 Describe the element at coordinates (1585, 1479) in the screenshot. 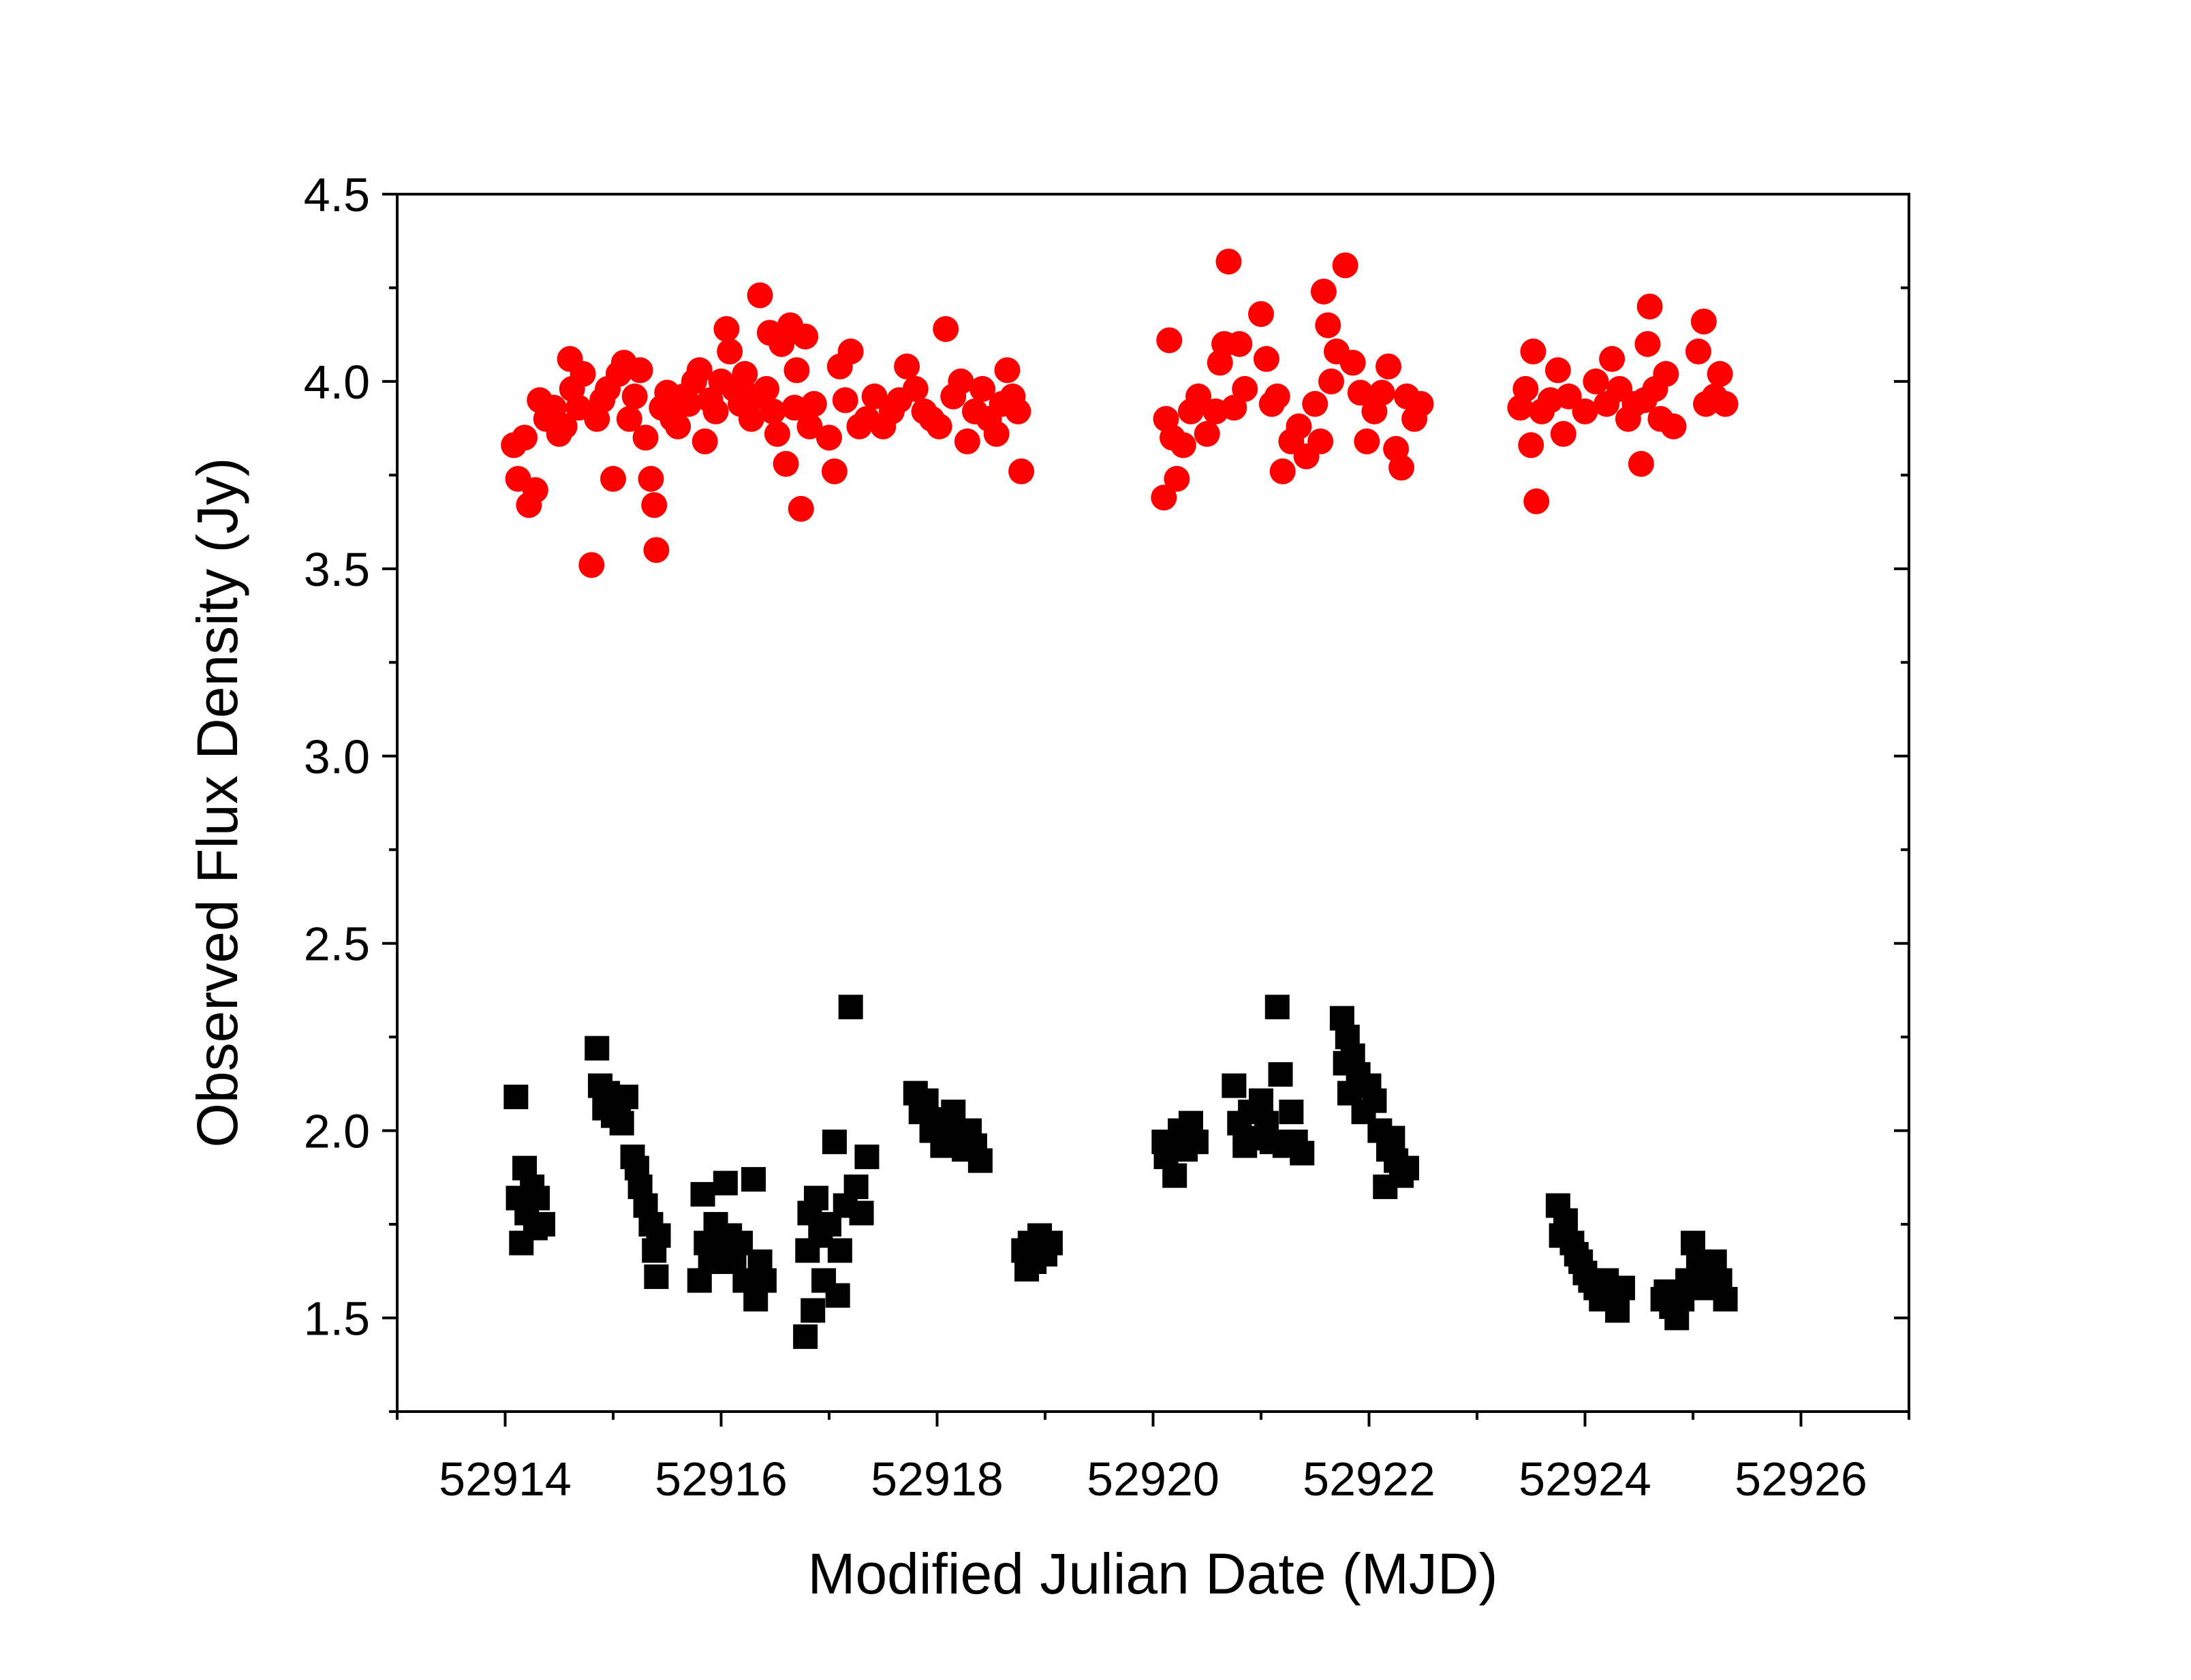

I see `x-tick-label: 52924` at that location.